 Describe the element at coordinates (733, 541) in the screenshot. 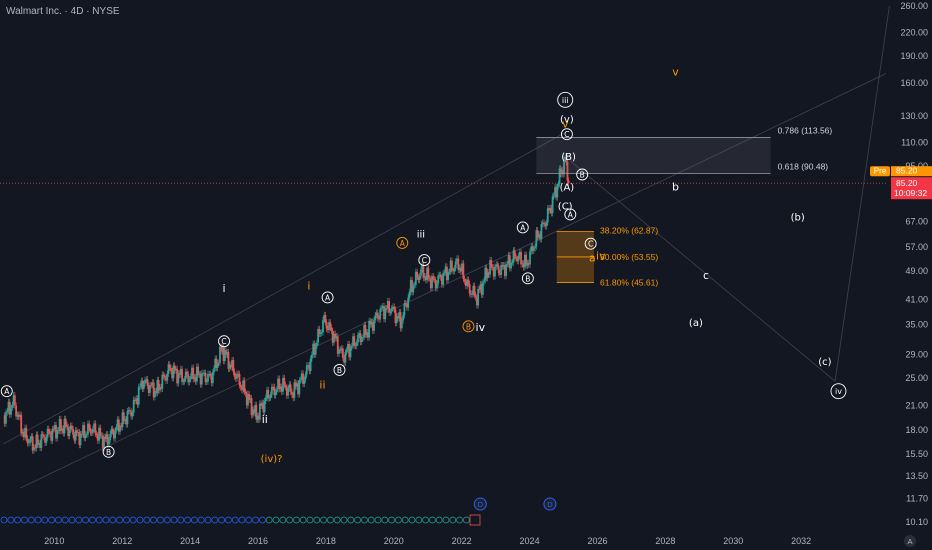

I see `x-tick-label: 2030` at that location.